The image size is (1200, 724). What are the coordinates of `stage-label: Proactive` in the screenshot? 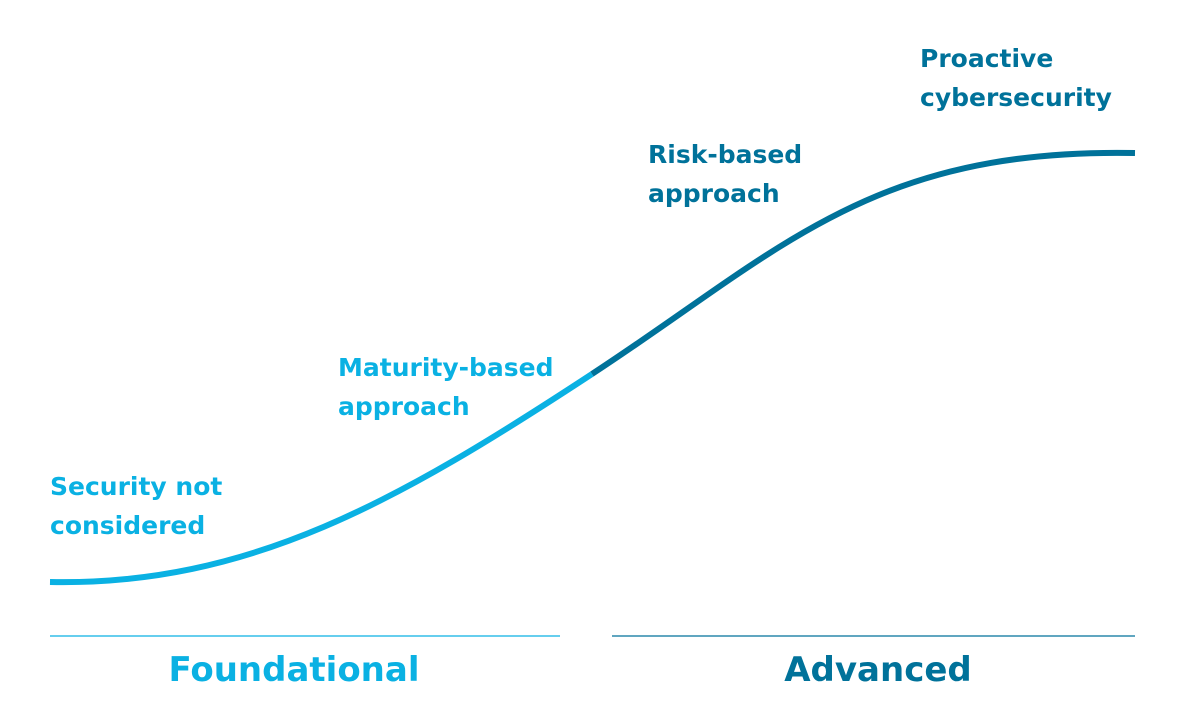 It's located at (986, 58).